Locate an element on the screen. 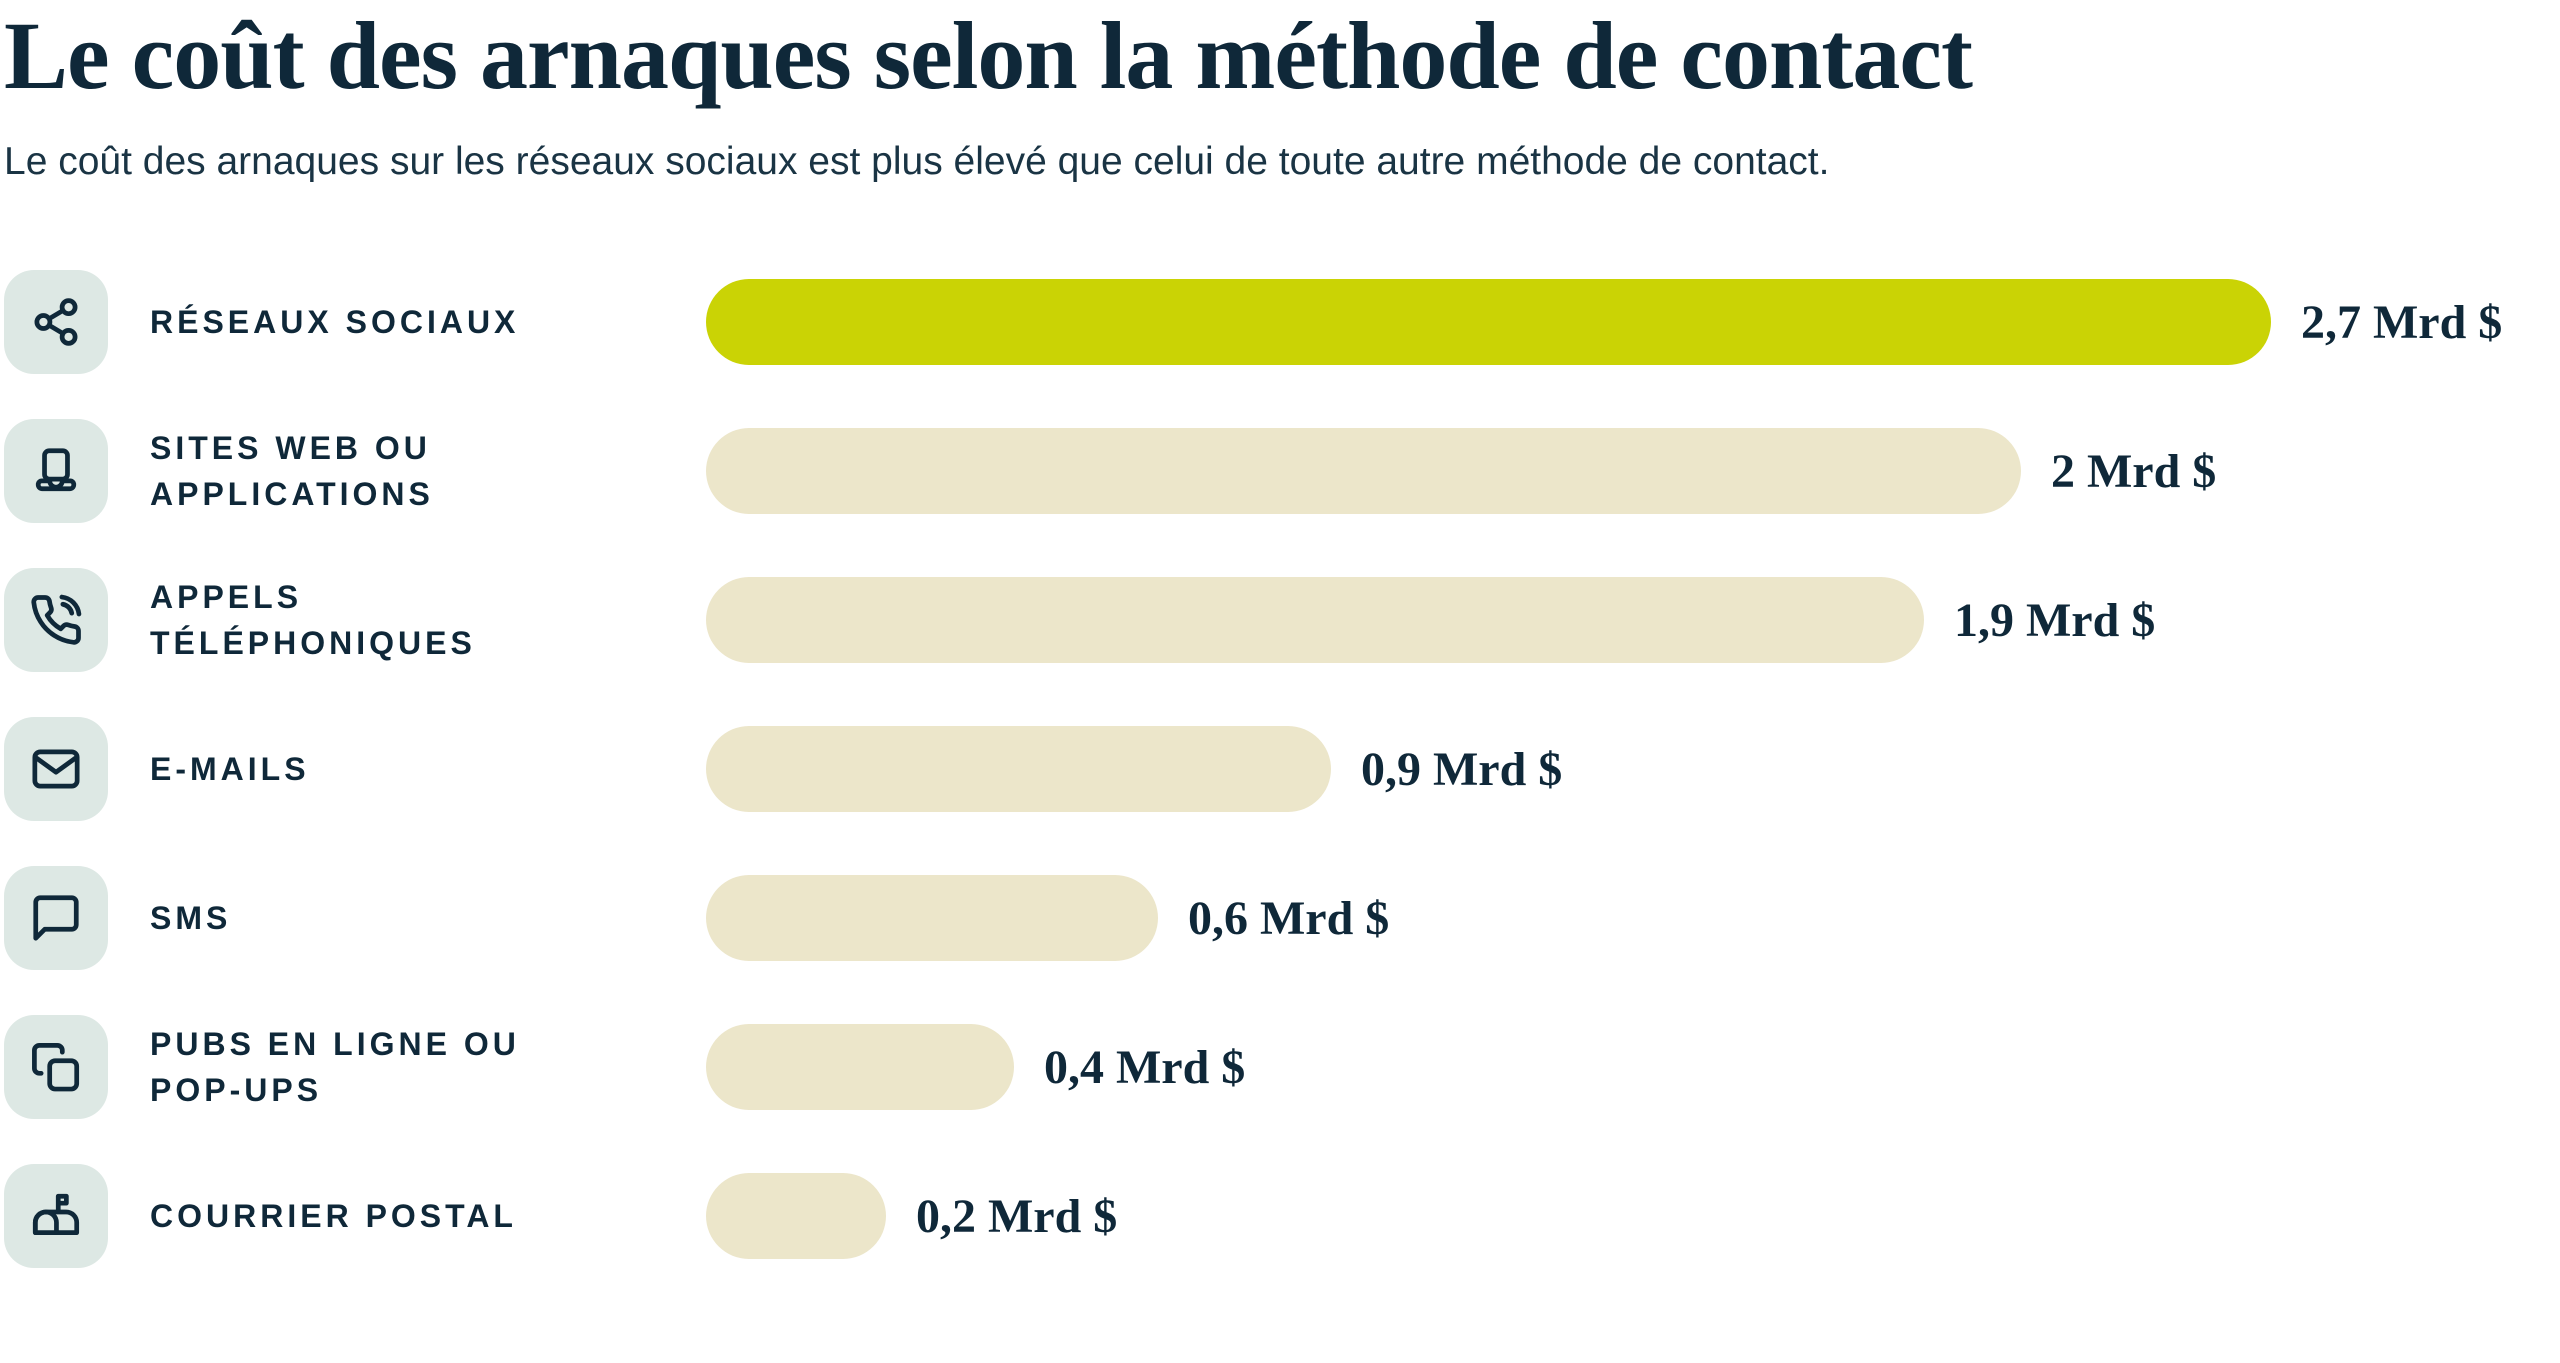 The image size is (2560, 1363). bar-area: 0,6 Mrd $ is located at coordinates (1631, 918).